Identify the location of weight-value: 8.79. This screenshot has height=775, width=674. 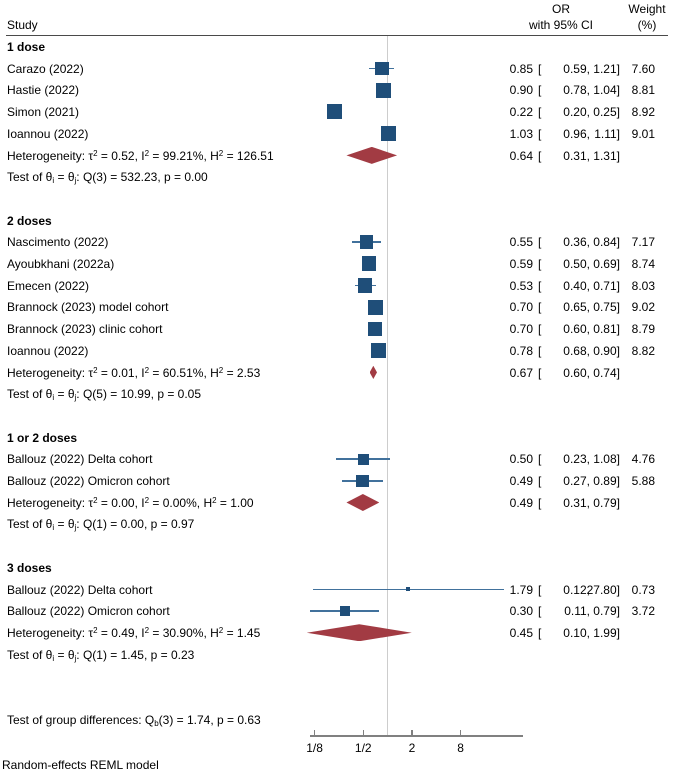
(643, 329).